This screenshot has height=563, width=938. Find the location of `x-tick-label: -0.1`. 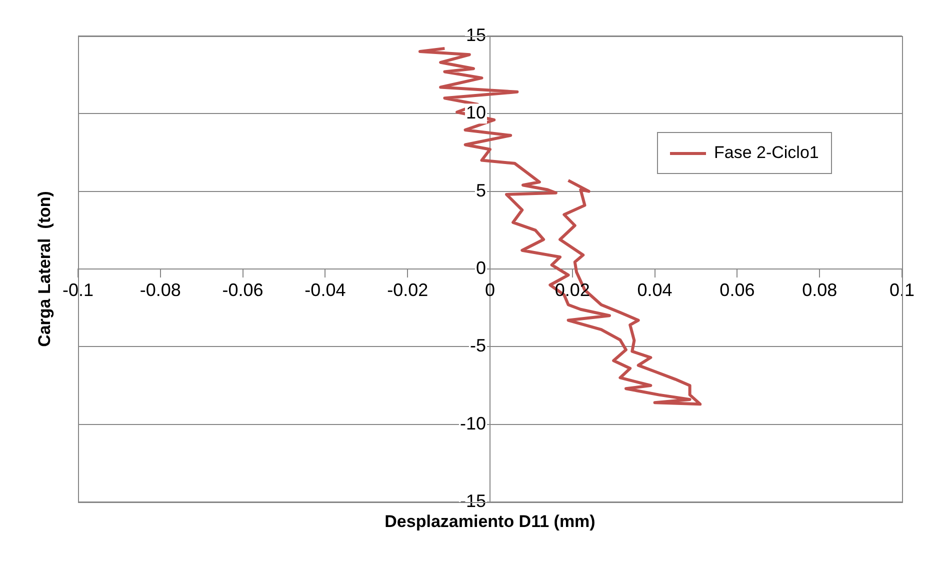

x-tick-label: -0.1 is located at coordinates (78, 290).